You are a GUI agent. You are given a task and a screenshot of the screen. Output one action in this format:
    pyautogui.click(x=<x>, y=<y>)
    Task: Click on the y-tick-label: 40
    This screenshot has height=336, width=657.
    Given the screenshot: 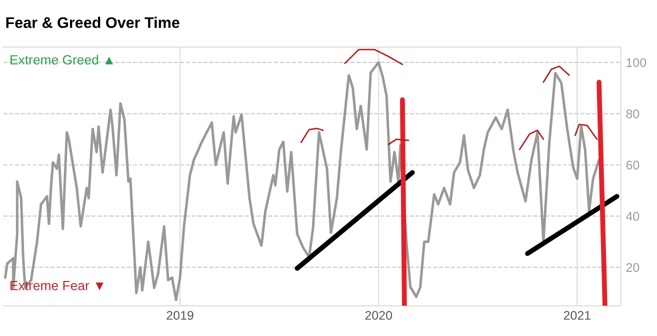 What is the action you would take?
    pyautogui.click(x=633, y=216)
    